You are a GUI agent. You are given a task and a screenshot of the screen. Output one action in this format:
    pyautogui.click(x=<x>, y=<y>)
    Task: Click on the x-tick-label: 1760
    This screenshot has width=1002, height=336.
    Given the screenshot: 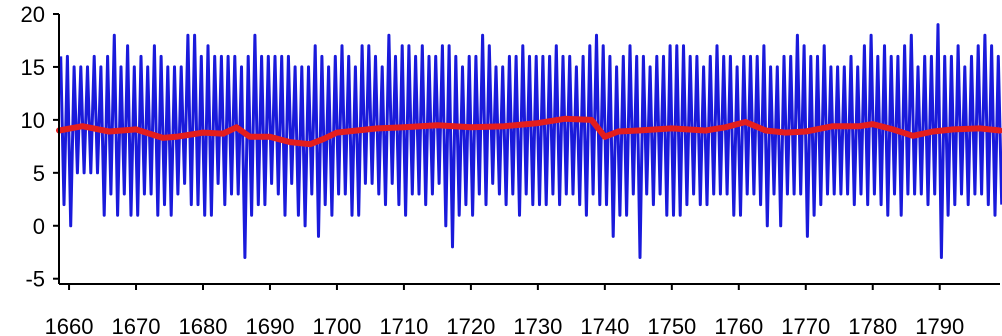 What is the action you would take?
    pyautogui.click(x=738, y=325)
    